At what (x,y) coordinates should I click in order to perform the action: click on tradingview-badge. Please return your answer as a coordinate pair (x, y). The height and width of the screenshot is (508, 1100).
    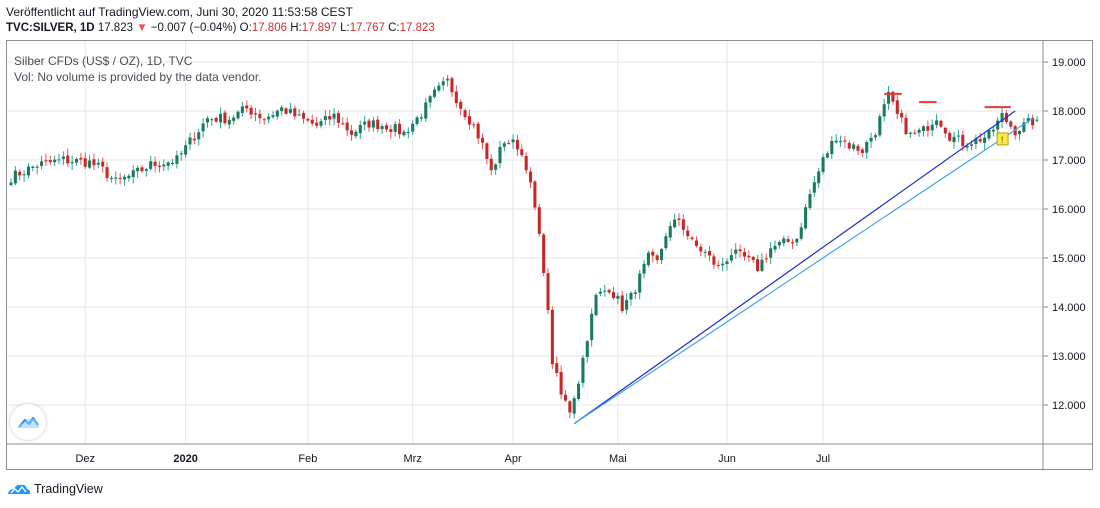
    Looking at the image, I should click on (28, 422).